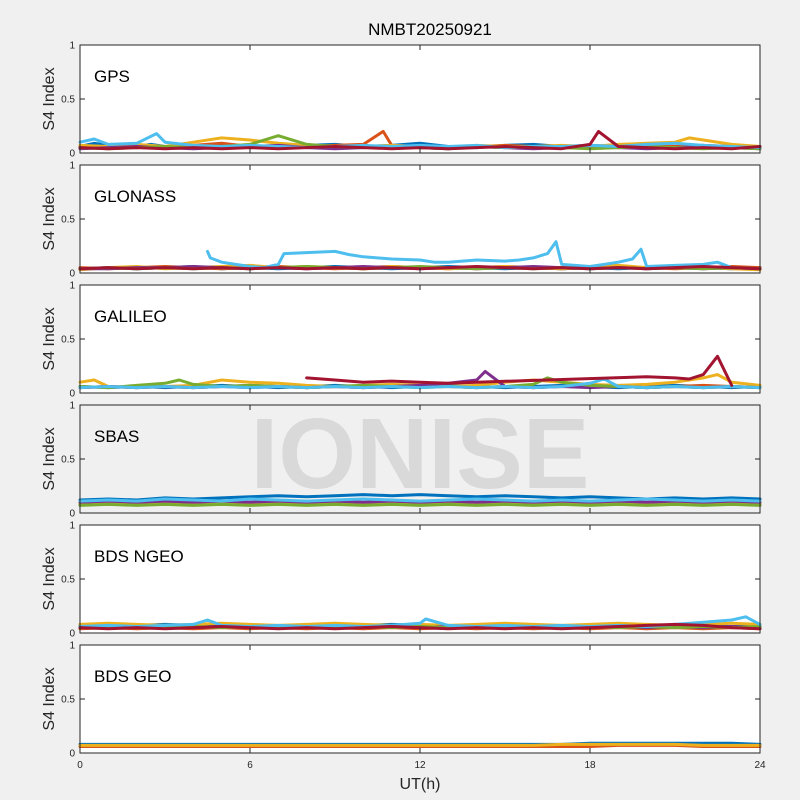 The width and height of the screenshot is (800, 800). Describe the element at coordinates (116, 436) in the screenshot. I see `panel-label: SBAS` at that location.